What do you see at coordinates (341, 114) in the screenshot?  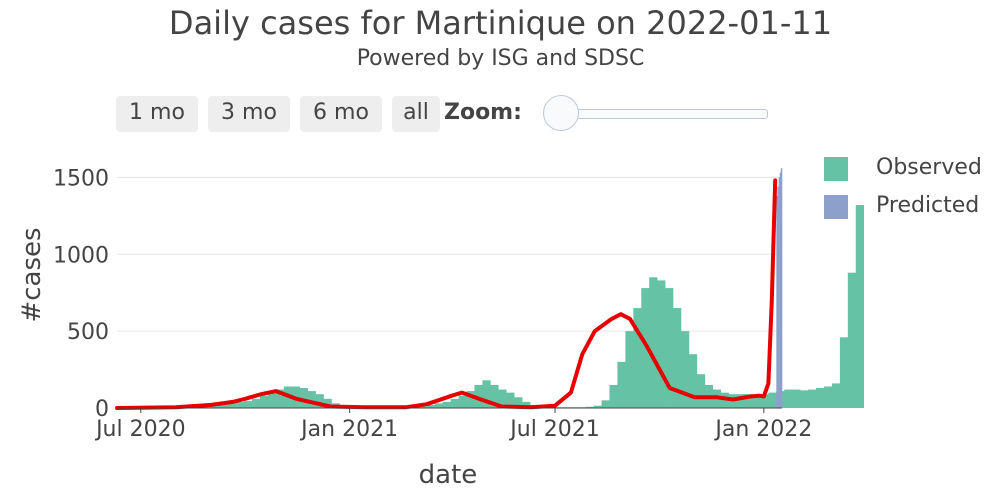 I see `range-6mo-button: 6 mo` at bounding box center [341, 114].